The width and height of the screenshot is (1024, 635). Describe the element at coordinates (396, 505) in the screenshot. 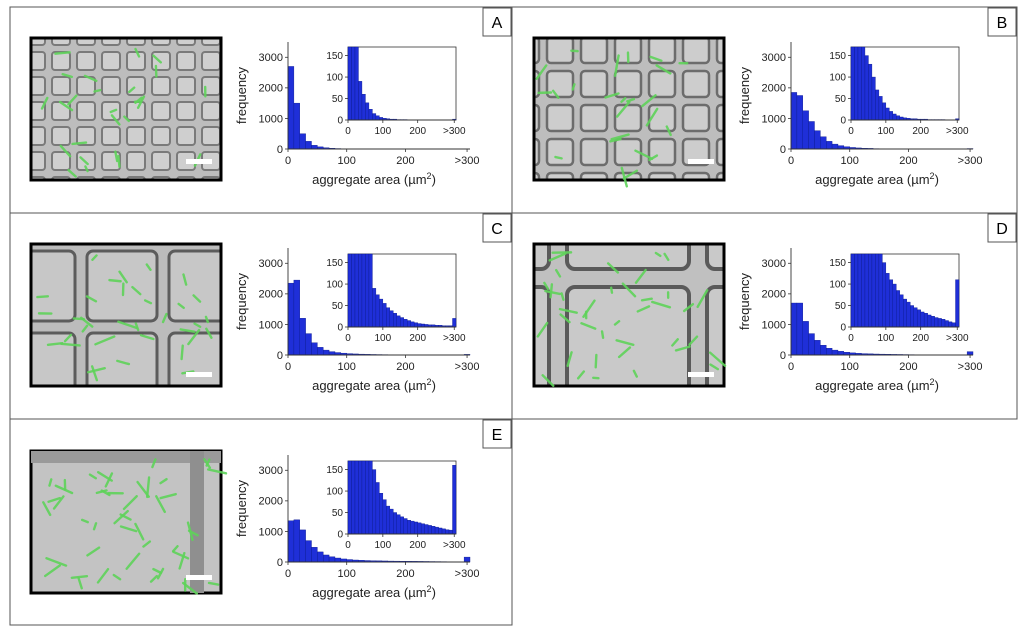

I see `inset-histogram-e: 0 50 100 150 0 100 200 >300` at that location.